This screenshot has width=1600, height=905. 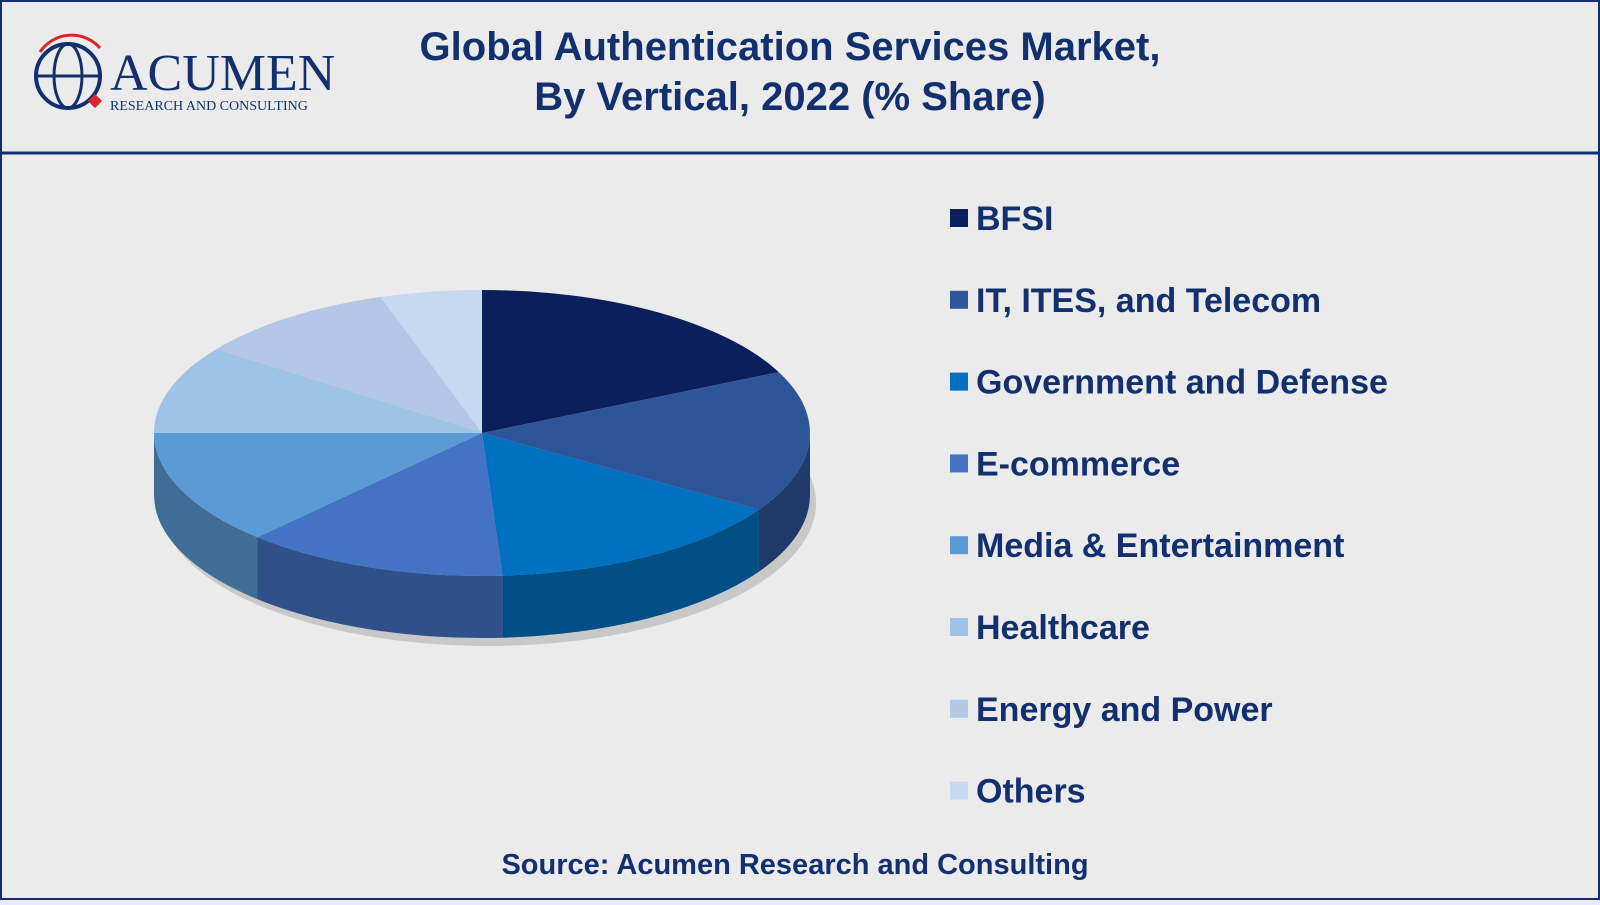 I want to click on chart-title: By Vertical, 2022 (% Share), so click(x=789, y=97).